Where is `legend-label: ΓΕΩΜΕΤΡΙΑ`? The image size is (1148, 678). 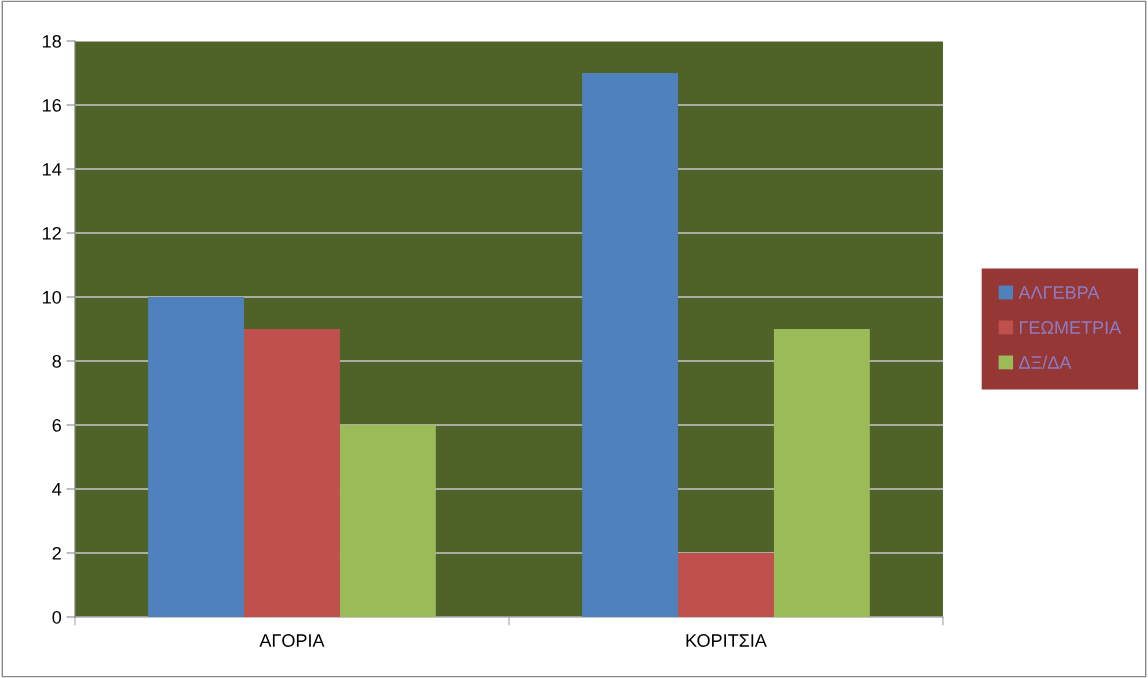 legend-label: ΓΕΩΜΕΤΡΙΑ is located at coordinates (1070, 327).